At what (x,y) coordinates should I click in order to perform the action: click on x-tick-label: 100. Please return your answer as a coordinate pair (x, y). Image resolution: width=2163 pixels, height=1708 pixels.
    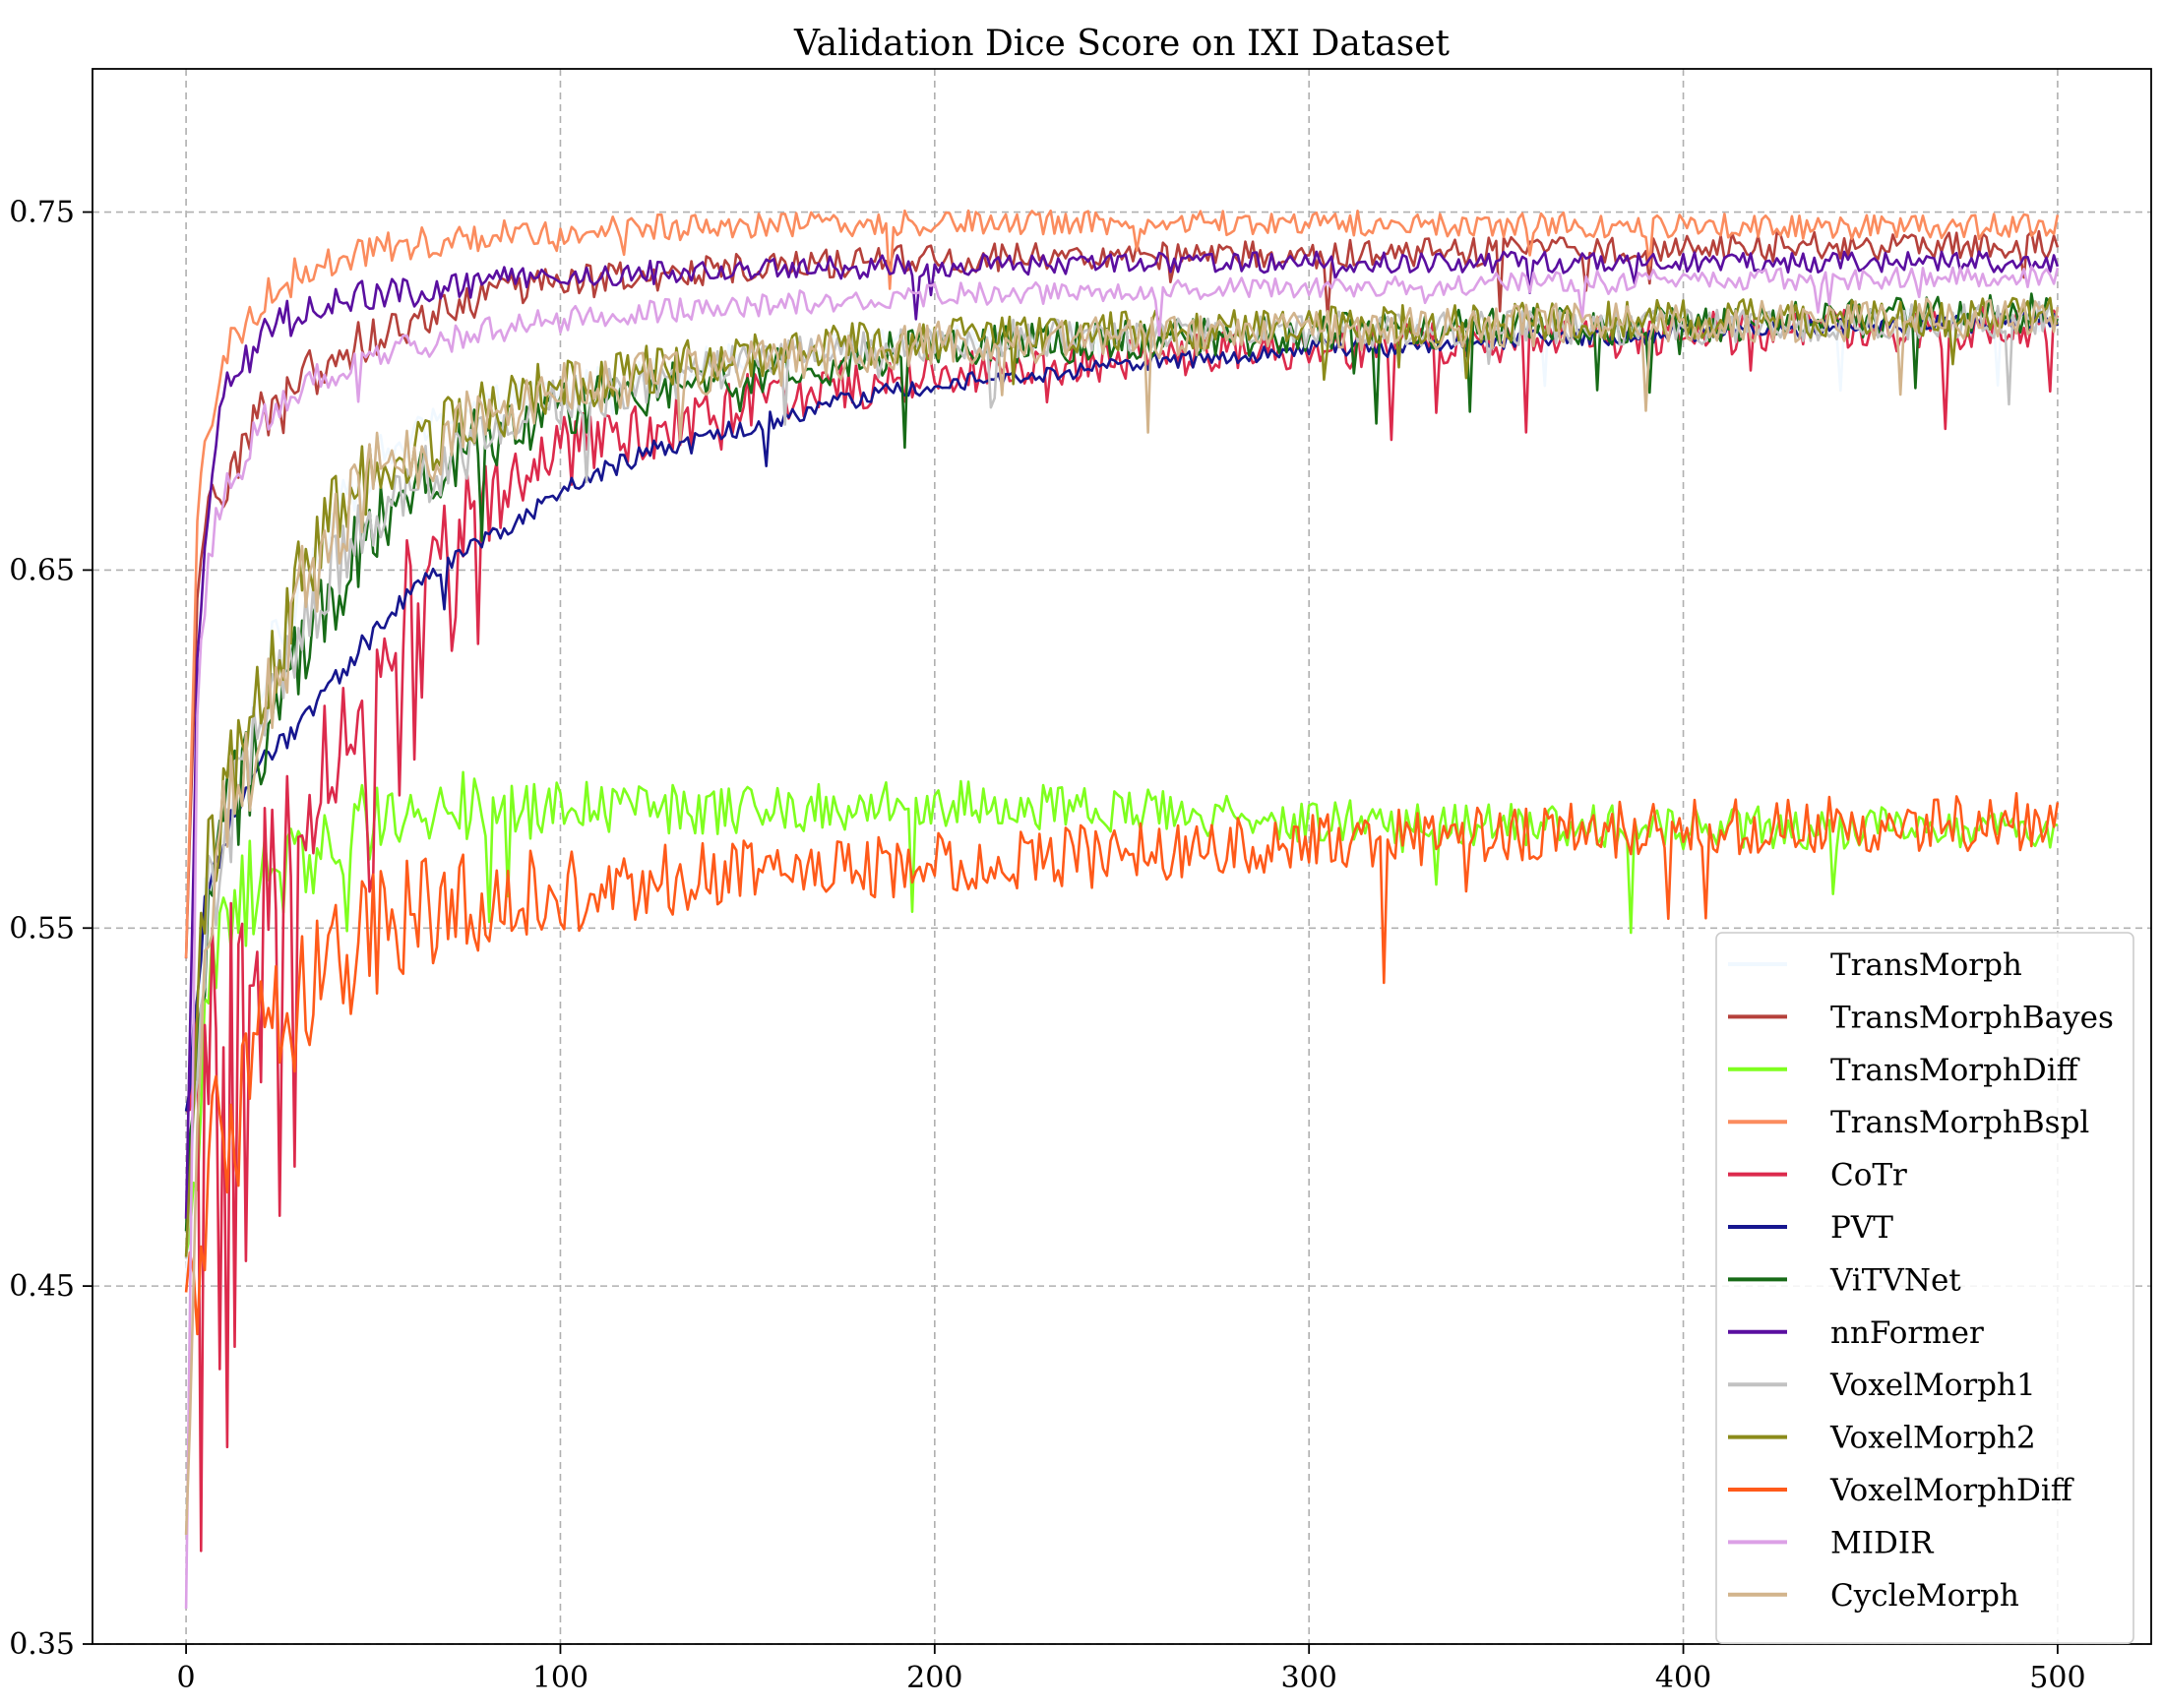
    Looking at the image, I should click on (560, 1678).